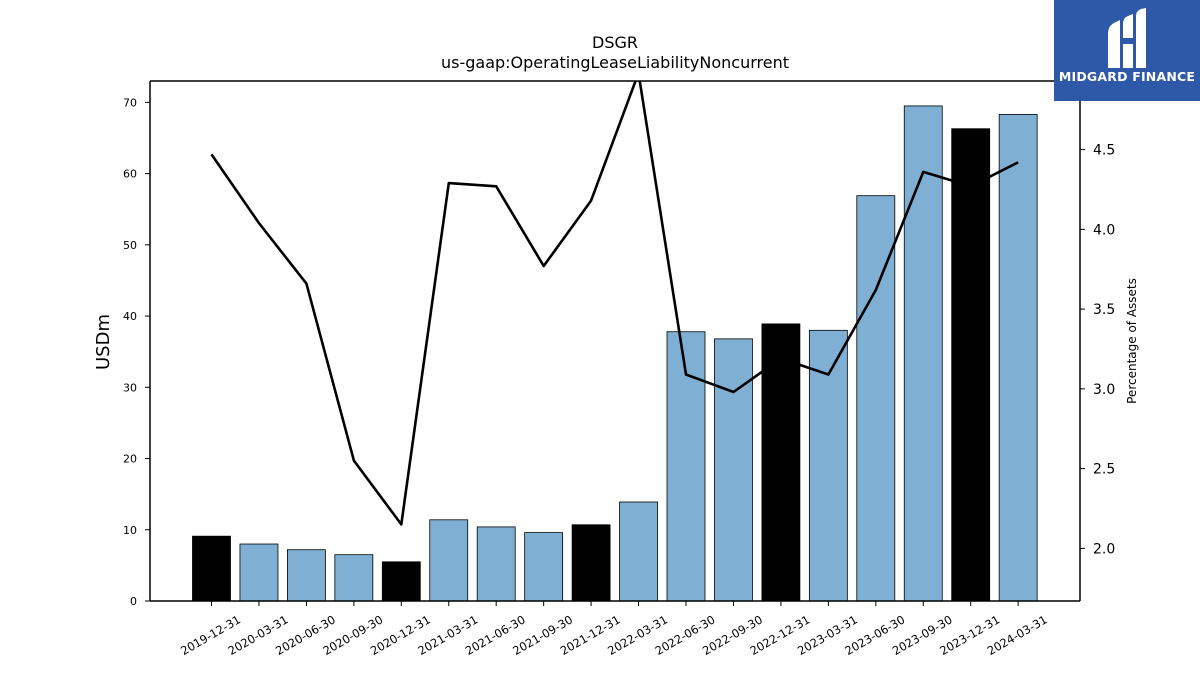 The width and height of the screenshot is (1200, 675). Describe the element at coordinates (130, 316) in the screenshot. I see `y-tick-label-40: 40` at that location.